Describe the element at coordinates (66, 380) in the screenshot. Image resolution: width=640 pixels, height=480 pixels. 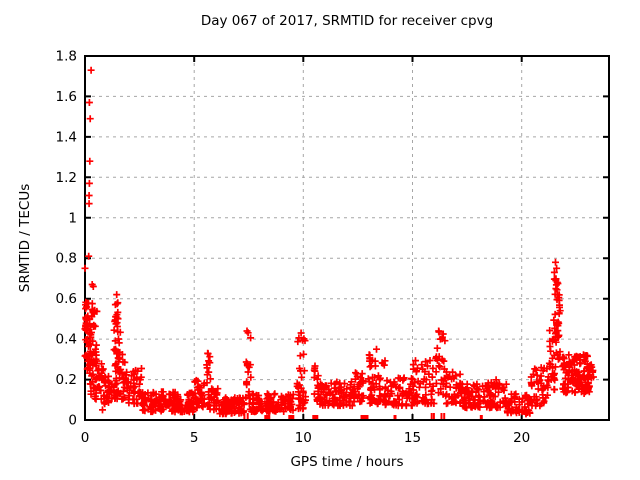
I see `y-tick-label: 0.2` at that location.